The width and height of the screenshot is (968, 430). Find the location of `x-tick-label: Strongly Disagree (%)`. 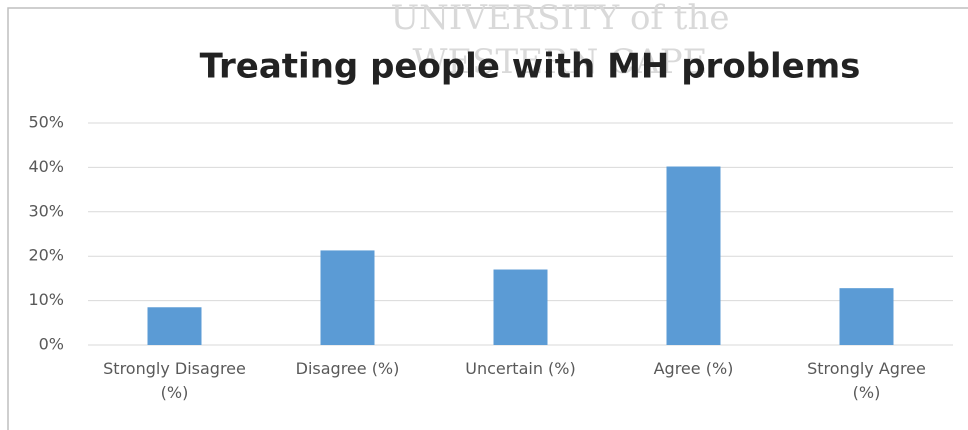

x-tick-label: Strongly Disagree (%) is located at coordinates (174, 380).